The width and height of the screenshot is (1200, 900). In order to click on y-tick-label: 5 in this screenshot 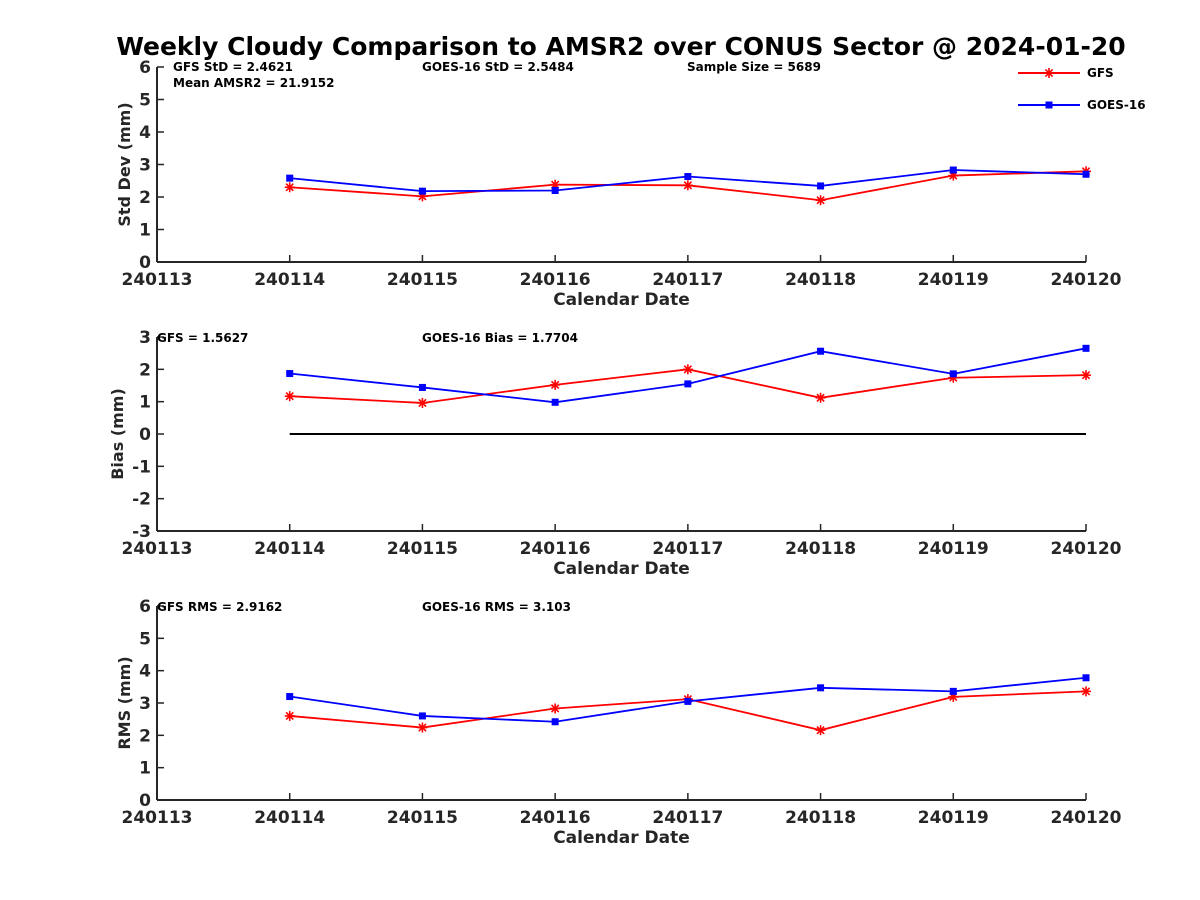, I will do `click(145, 101)`.